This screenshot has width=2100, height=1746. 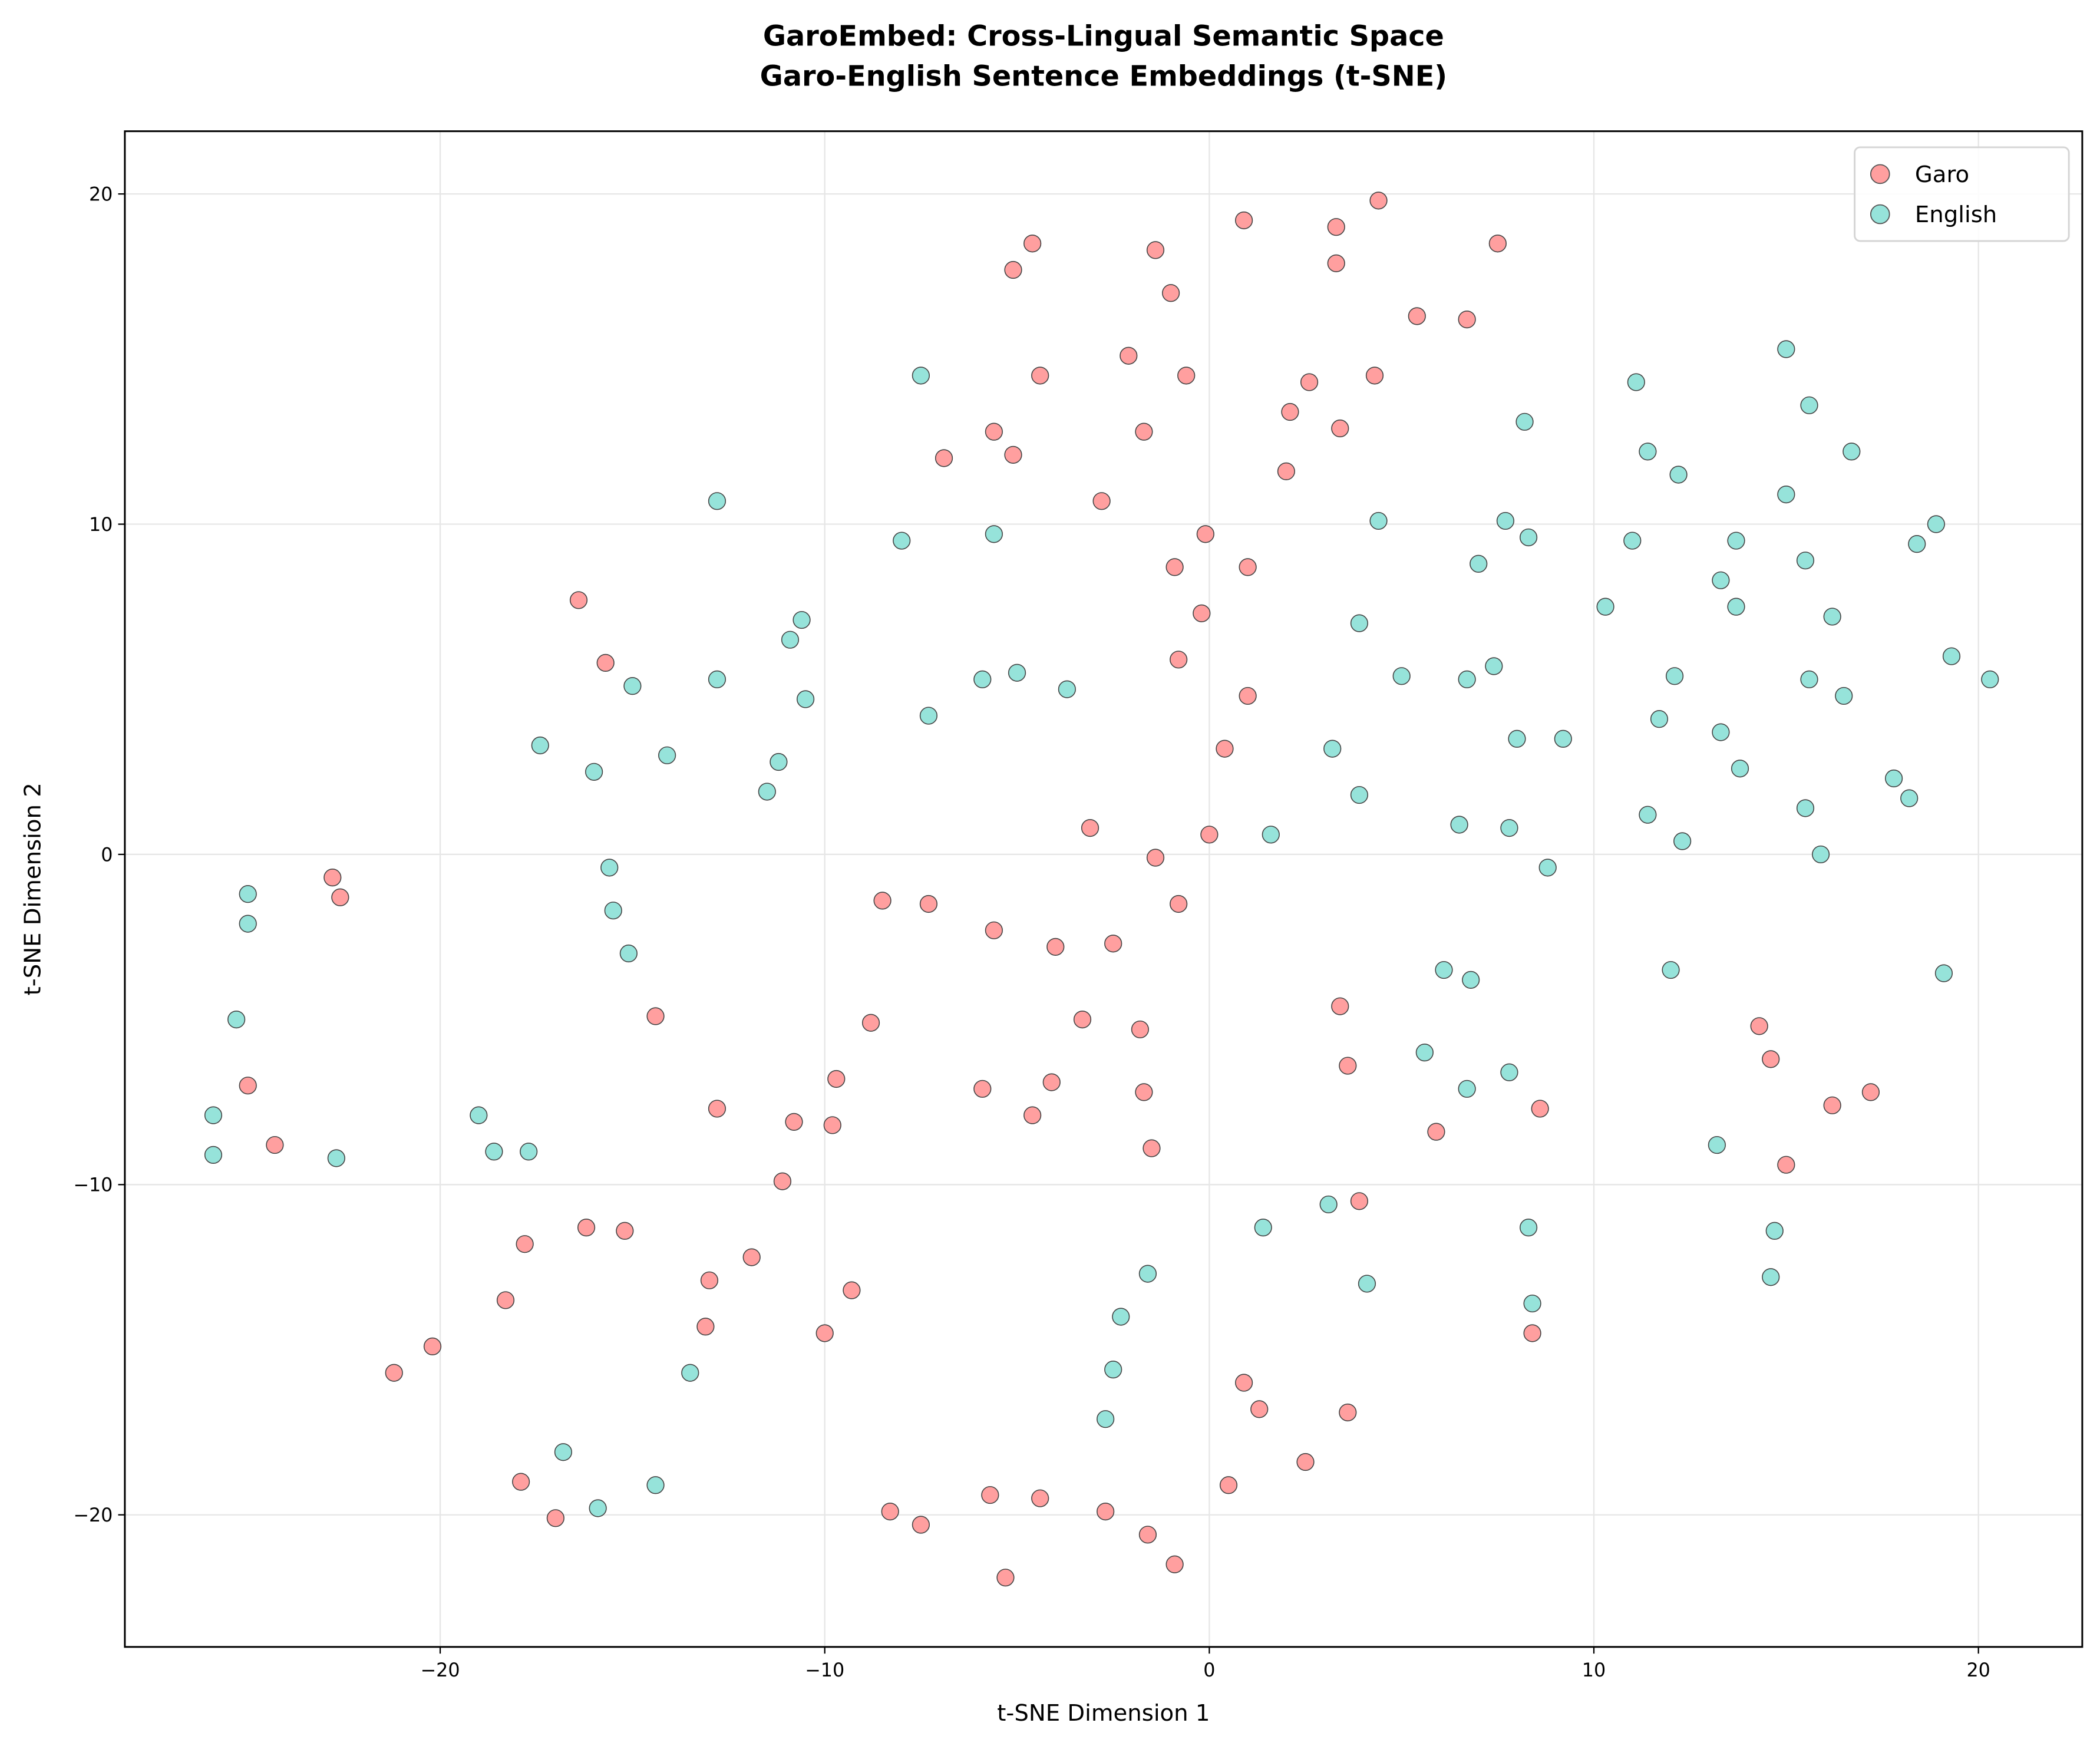 I want to click on legend-box, so click(x=1962, y=194).